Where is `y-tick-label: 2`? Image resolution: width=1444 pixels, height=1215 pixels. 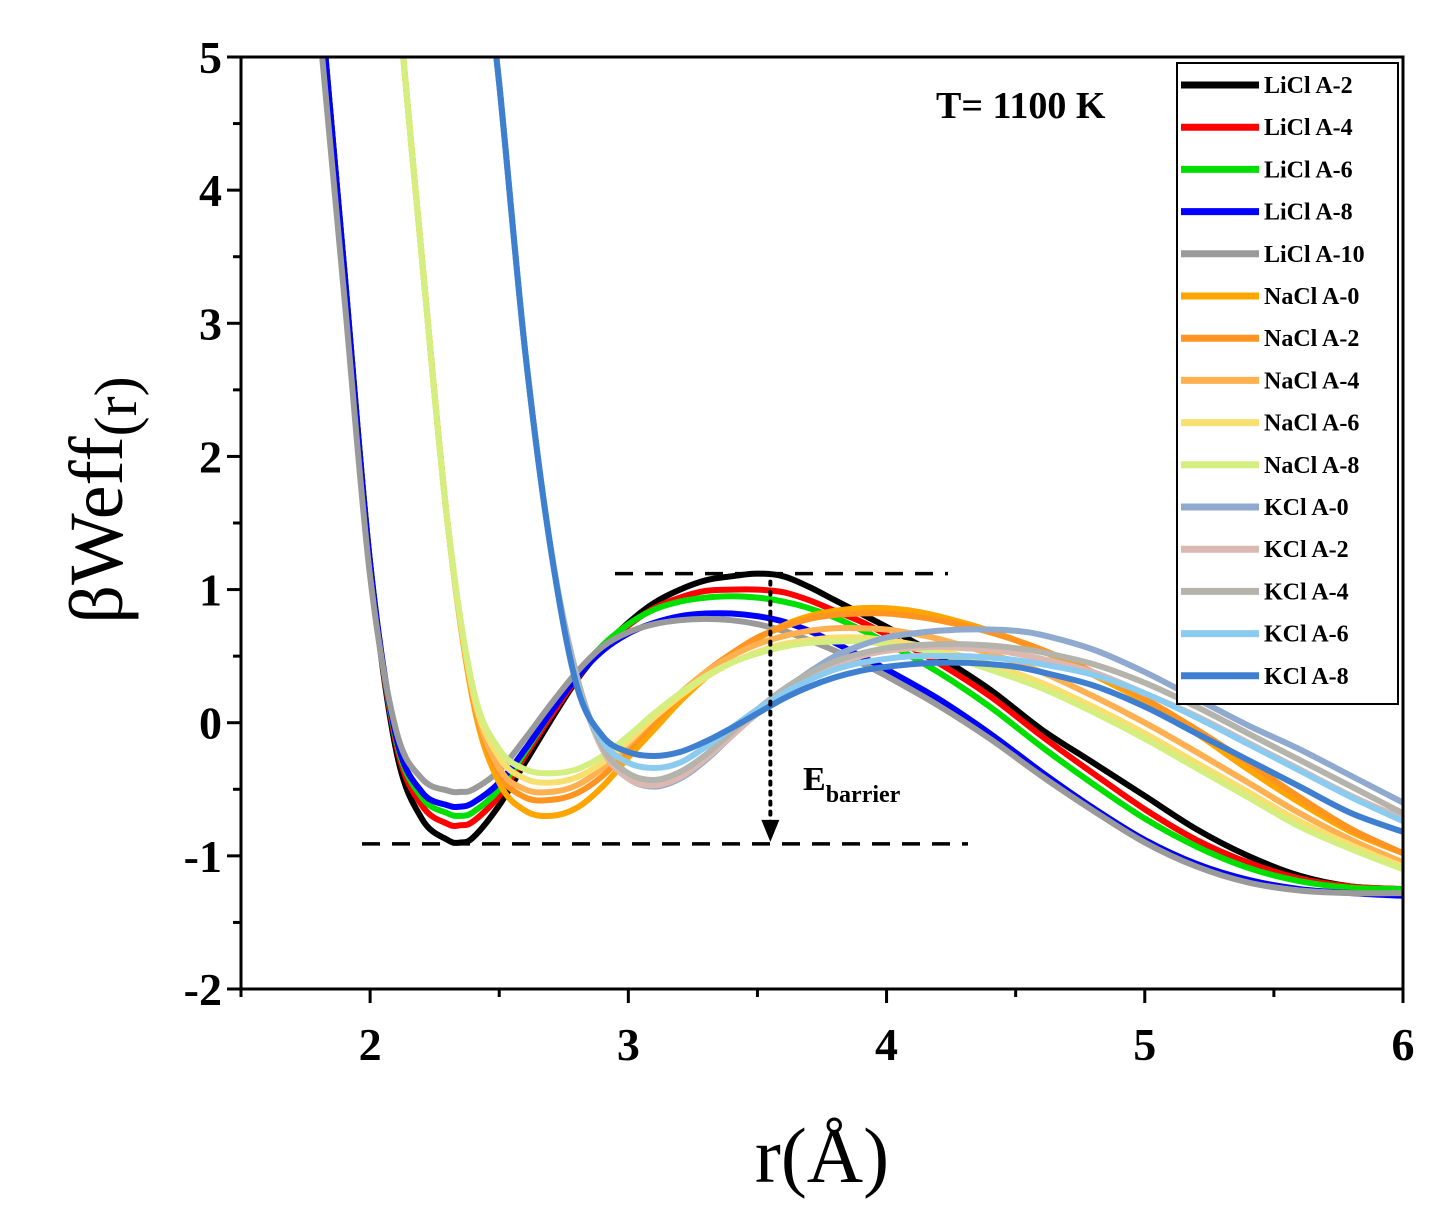 y-tick-label: 2 is located at coordinates (210, 456).